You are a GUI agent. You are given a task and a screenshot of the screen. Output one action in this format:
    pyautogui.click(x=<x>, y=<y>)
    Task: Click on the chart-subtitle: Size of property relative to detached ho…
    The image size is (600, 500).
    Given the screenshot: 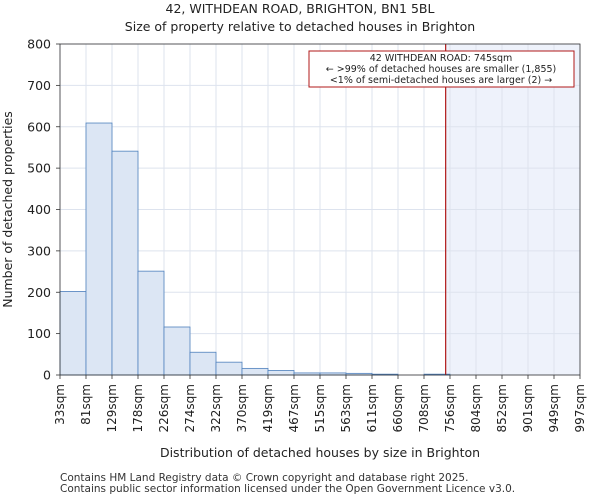 What is the action you would take?
    pyautogui.click(x=300, y=26)
    